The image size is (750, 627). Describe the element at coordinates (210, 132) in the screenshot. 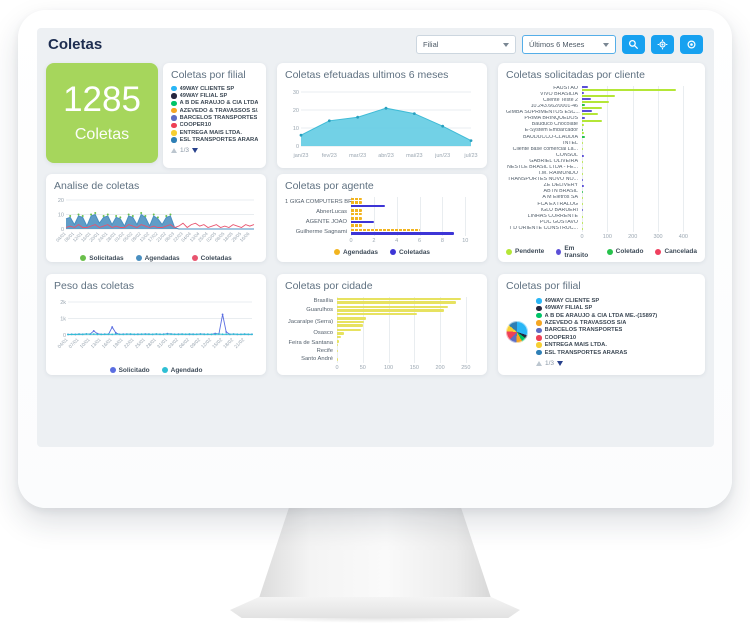

I see `filial-label: ENTREGA MAIS LTDA.` at that location.